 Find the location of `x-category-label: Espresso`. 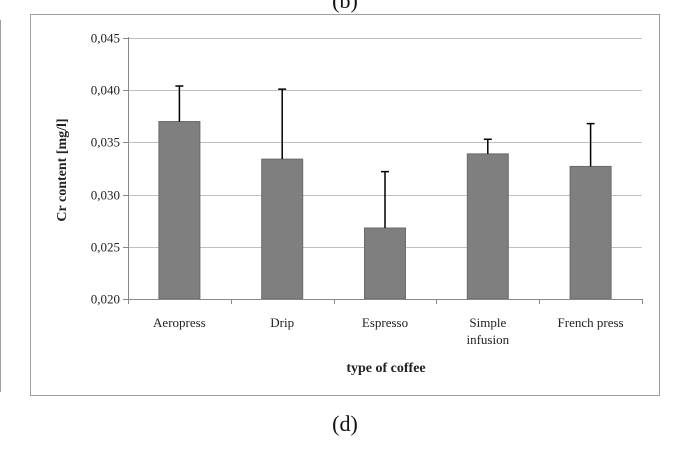

x-category-label: Espresso is located at coordinates (385, 322).